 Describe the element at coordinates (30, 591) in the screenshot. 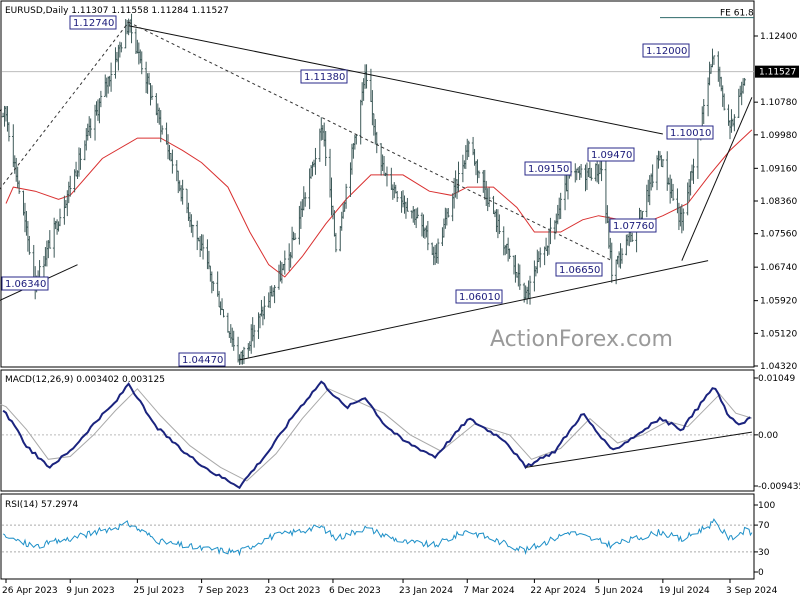

I see `x-tick-label: 26 Apr 2023` at that location.